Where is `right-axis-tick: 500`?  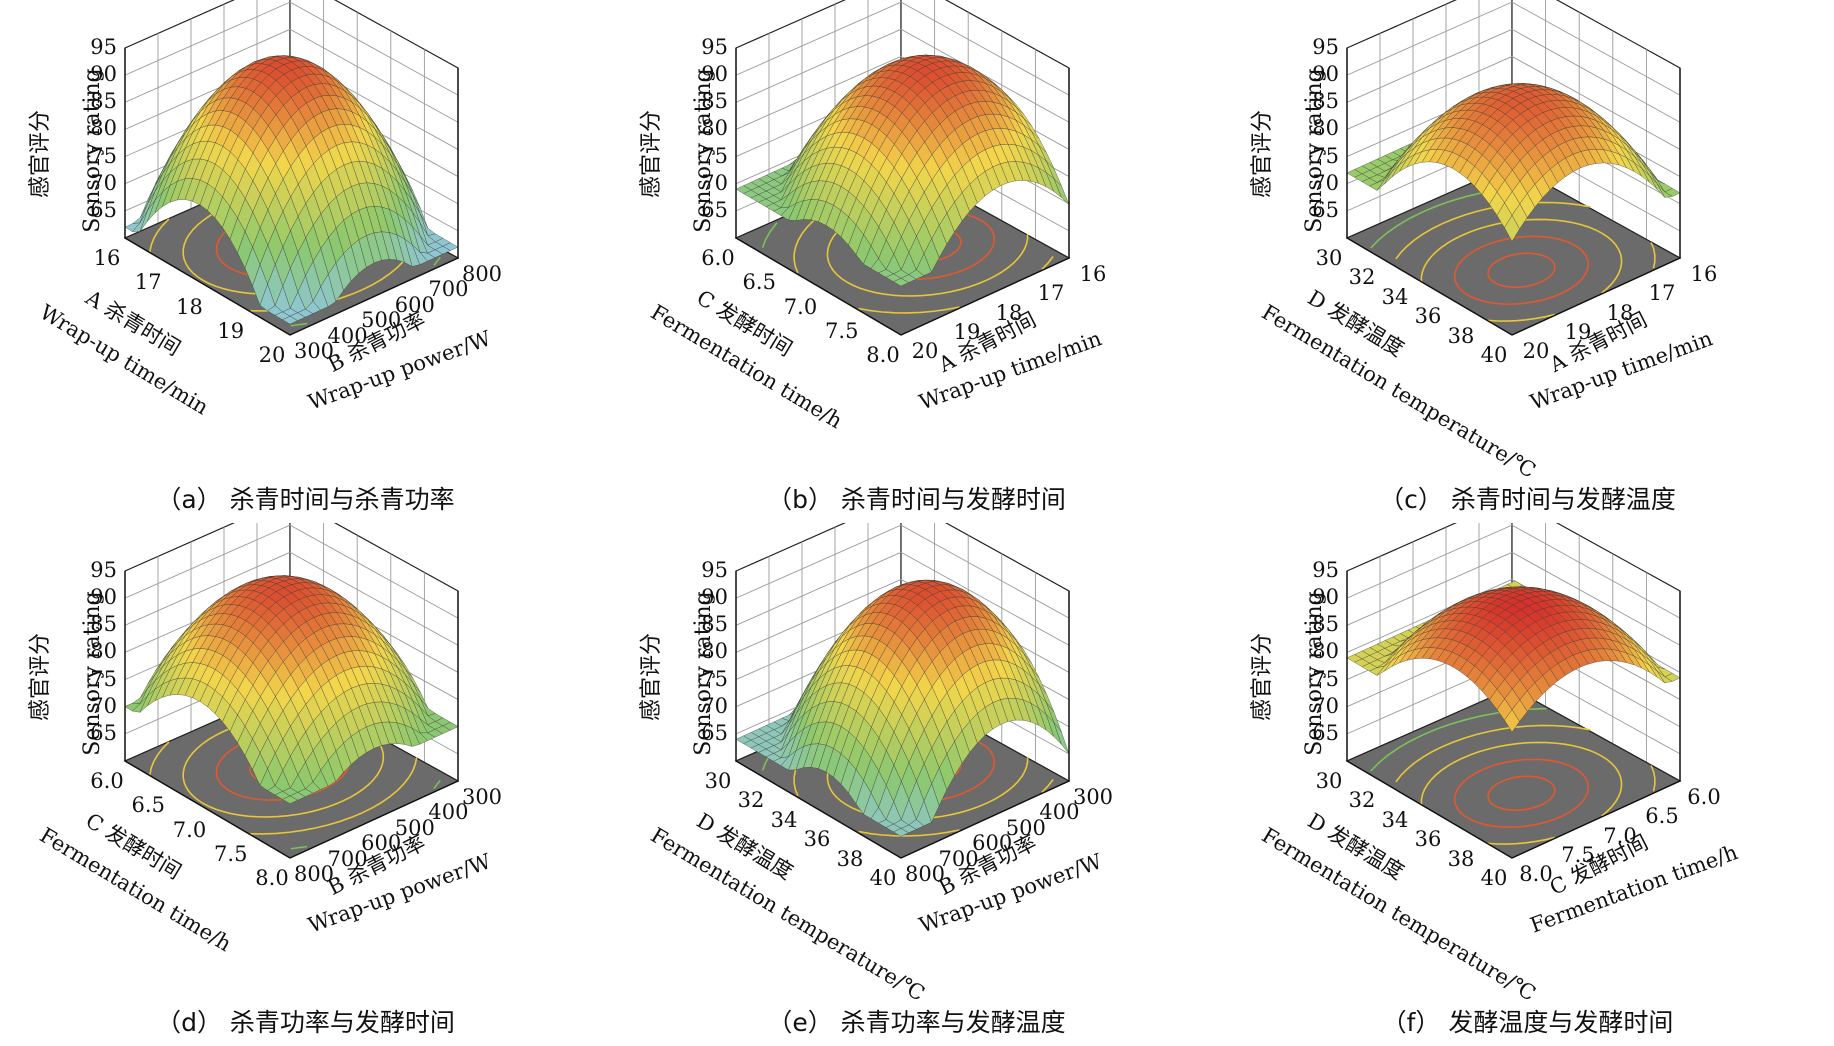 right-axis-tick: 500 is located at coordinates (414, 827).